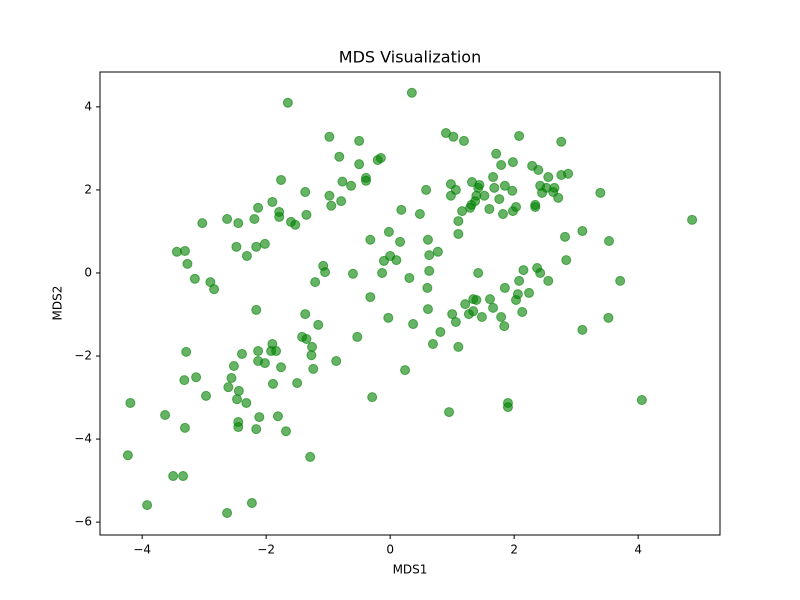 The width and height of the screenshot is (800, 600). What do you see at coordinates (83, 356) in the screenshot?
I see `y-tick-label: −2` at bounding box center [83, 356].